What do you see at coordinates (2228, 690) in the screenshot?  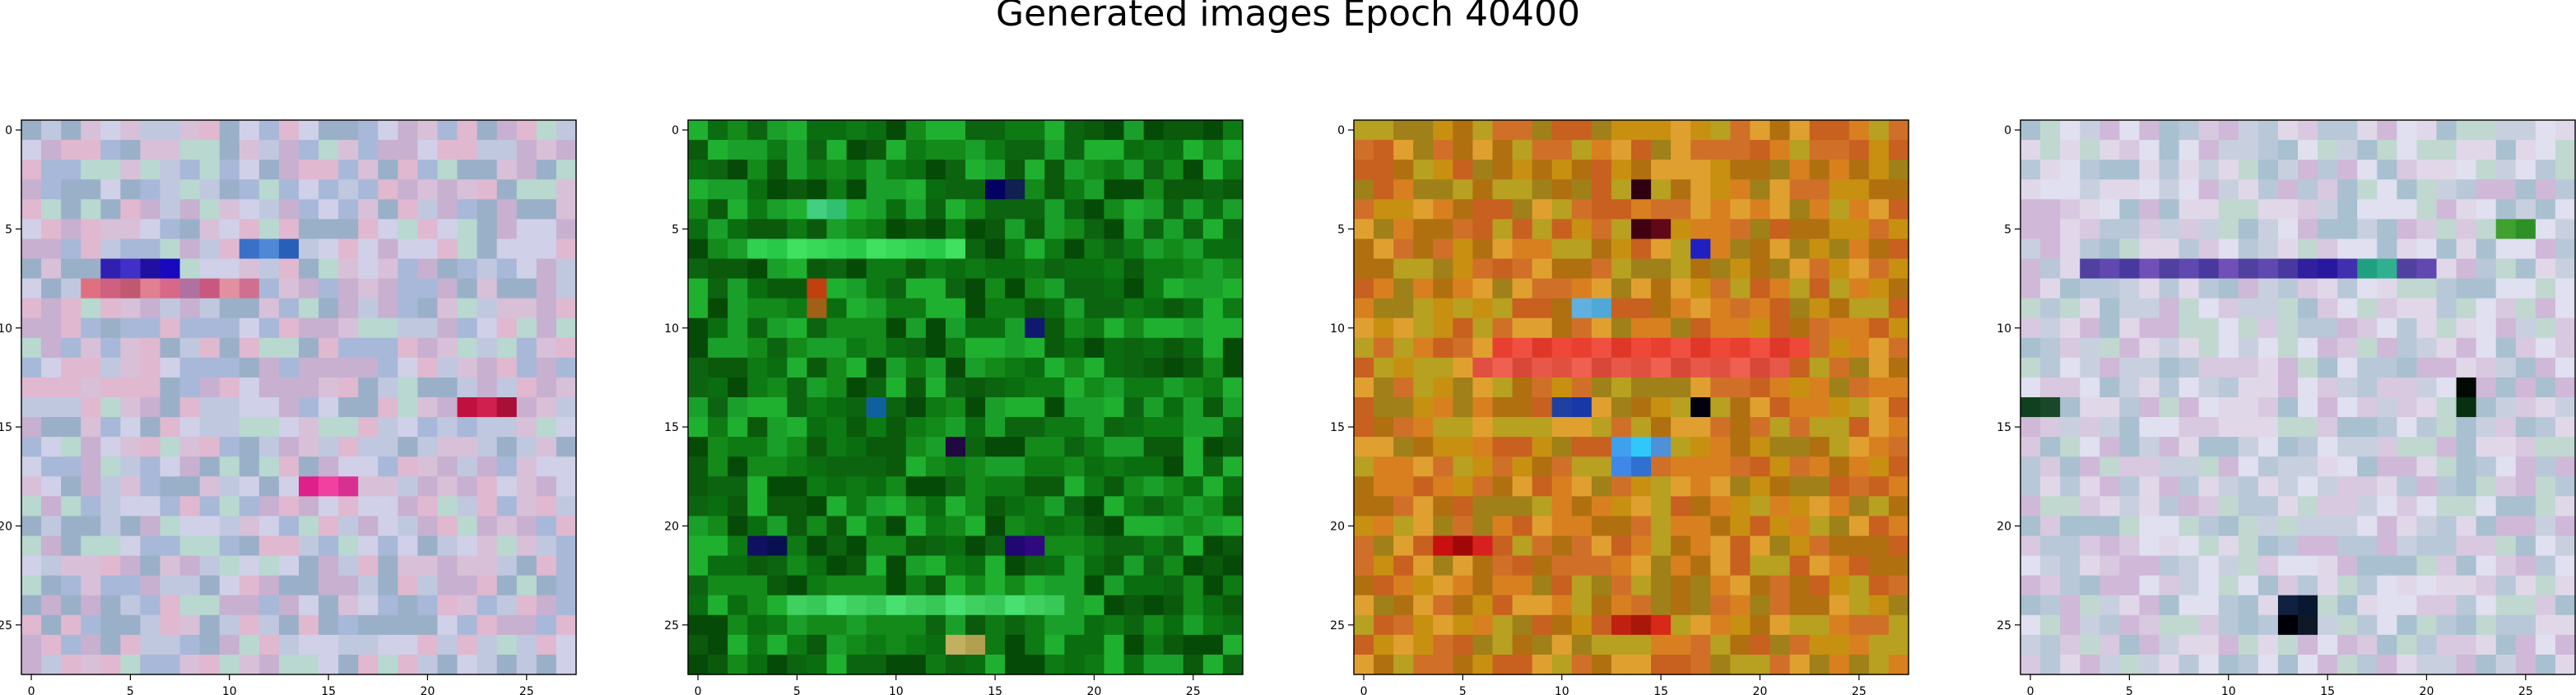 I see `x-tick-label: 10` at bounding box center [2228, 690].